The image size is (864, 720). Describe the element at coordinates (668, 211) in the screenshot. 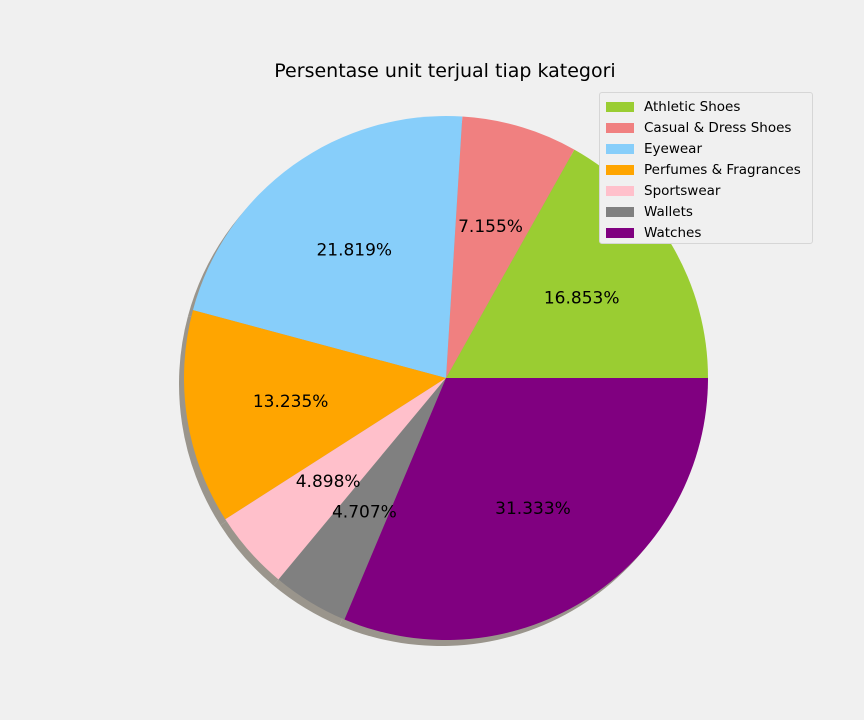

I see `legend-label: Wallets` at that location.